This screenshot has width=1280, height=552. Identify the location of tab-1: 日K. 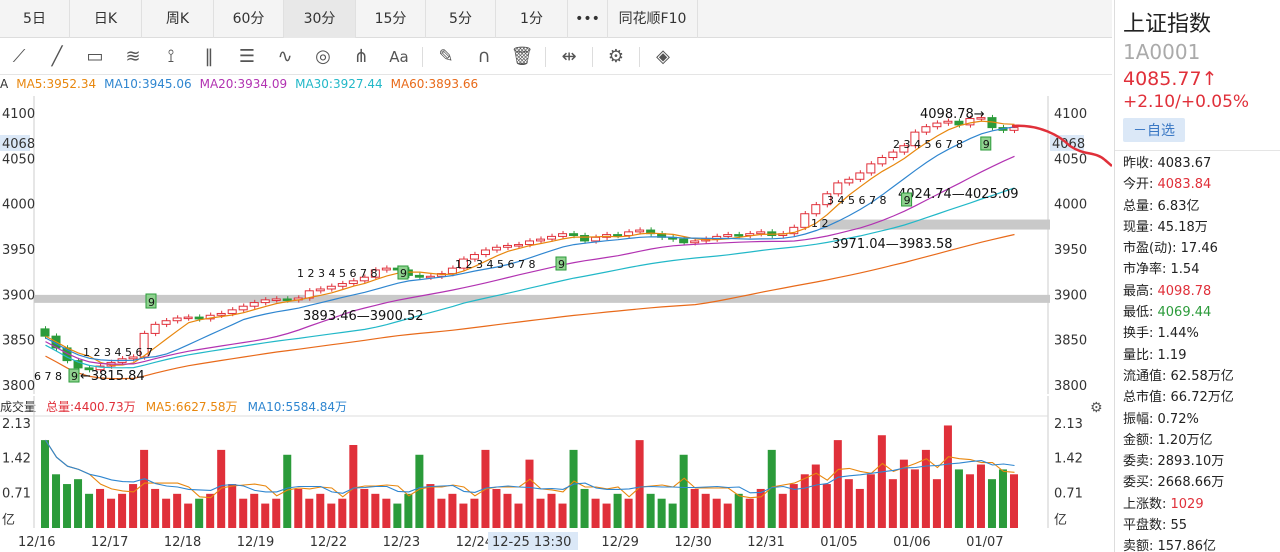
(106, 19).